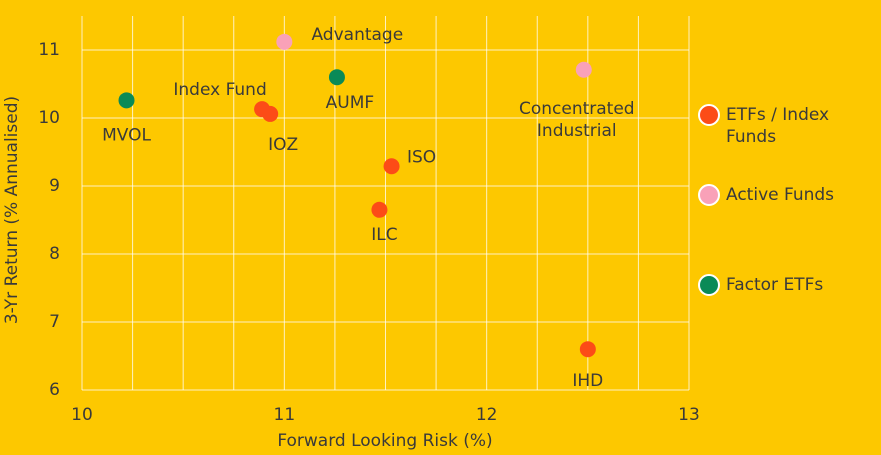 This screenshot has height=455, width=881. I want to click on point-label: IHD, so click(587, 381).